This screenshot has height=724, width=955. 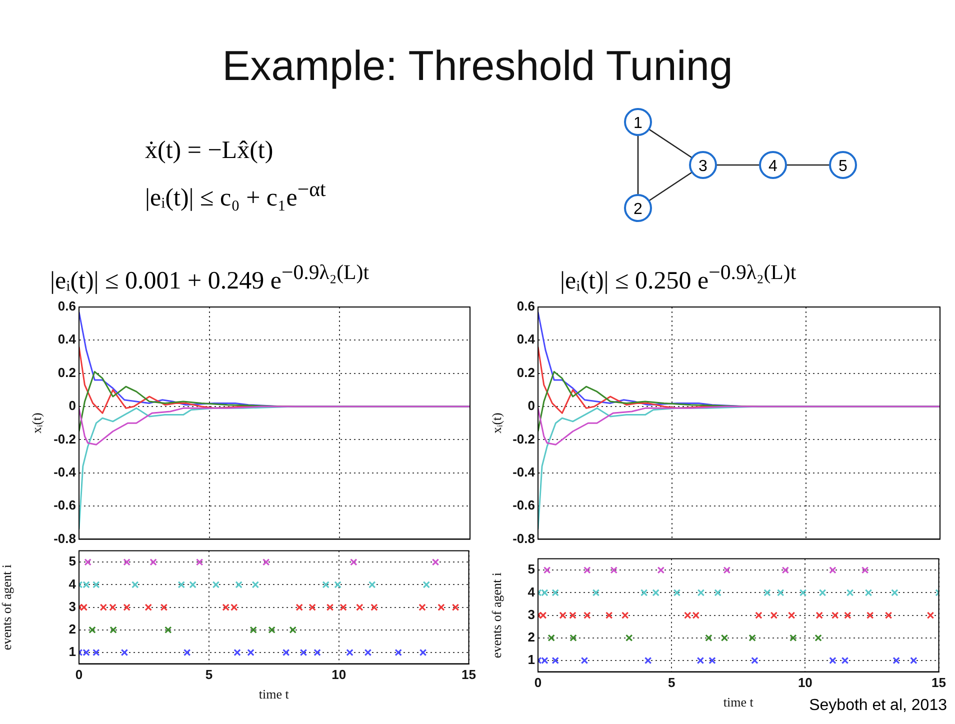 What do you see at coordinates (525, 306) in the screenshot?
I see `y-tick-label: 0.6` at bounding box center [525, 306].